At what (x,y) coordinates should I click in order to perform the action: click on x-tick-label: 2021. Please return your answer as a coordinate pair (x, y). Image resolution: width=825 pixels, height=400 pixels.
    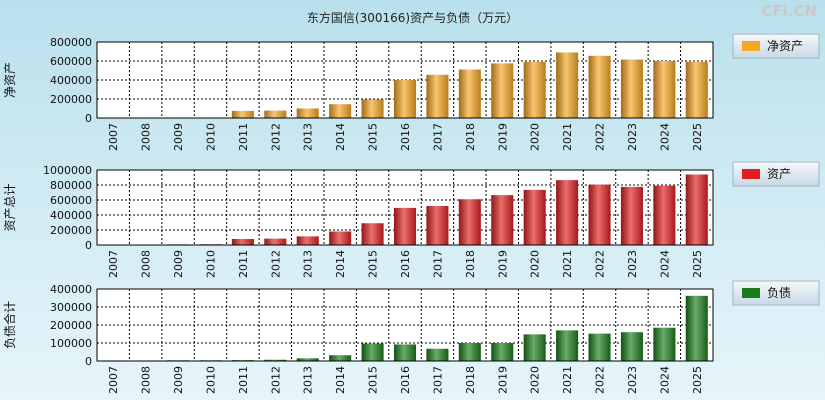
    Looking at the image, I should click on (567, 137).